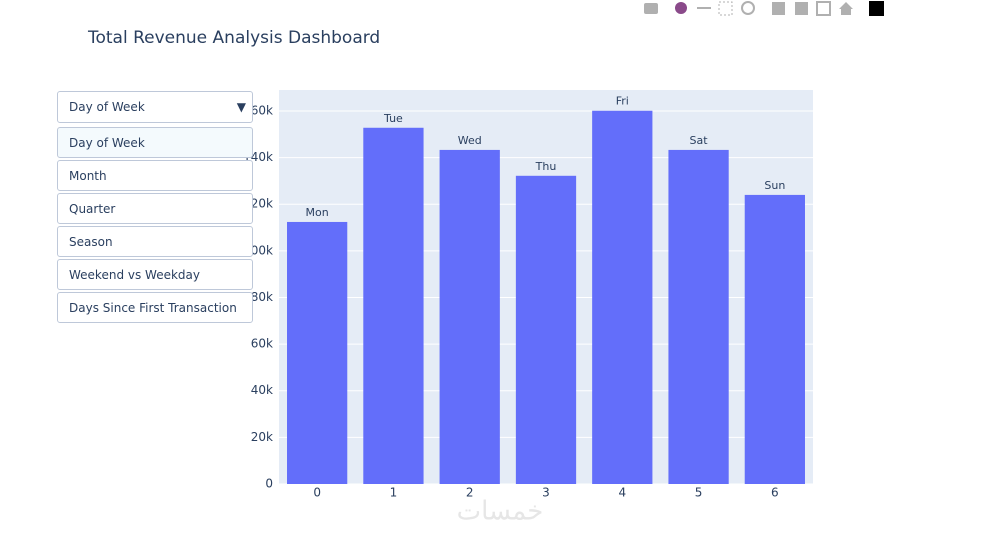  What do you see at coordinates (546, 493) in the screenshot?
I see `x-tick-label: 3` at bounding box center [546, 493].